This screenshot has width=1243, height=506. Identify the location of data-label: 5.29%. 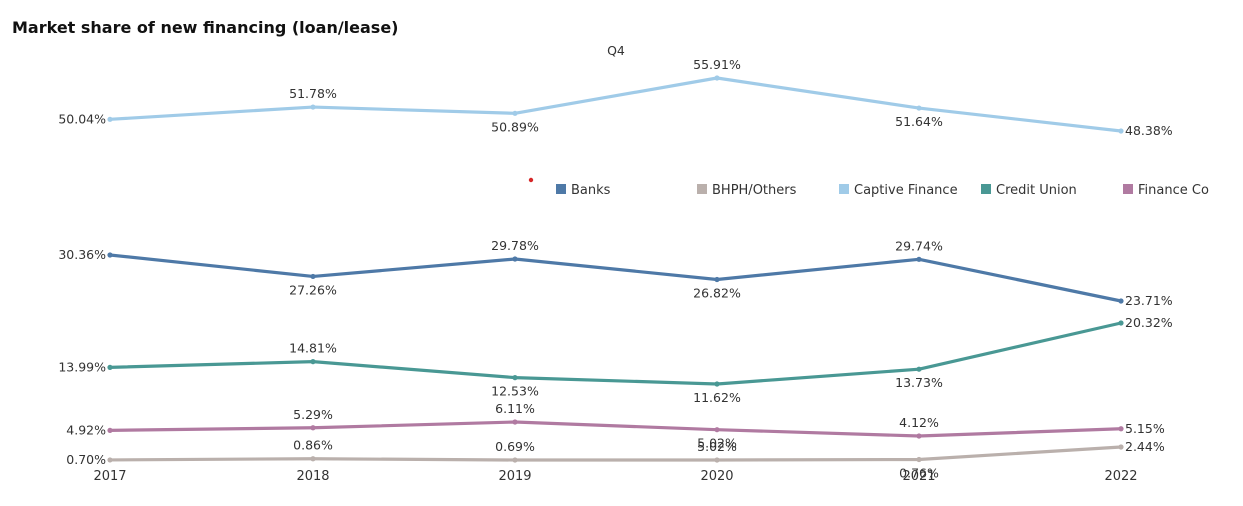
(313, 414).